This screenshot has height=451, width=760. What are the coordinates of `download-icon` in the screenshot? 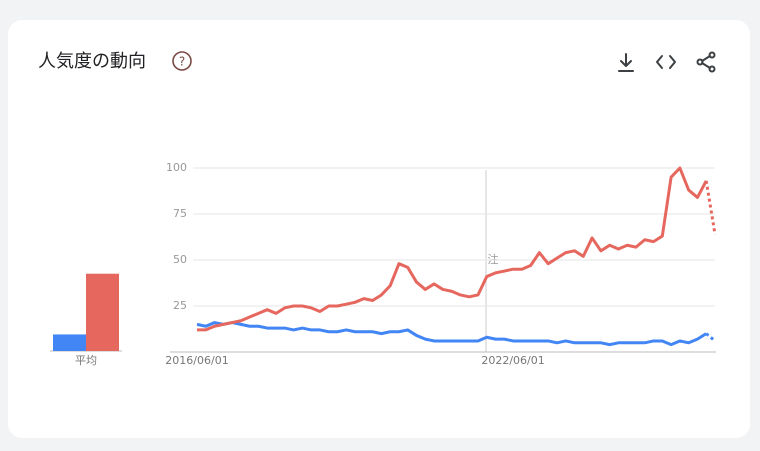 It's located at (626, 62).